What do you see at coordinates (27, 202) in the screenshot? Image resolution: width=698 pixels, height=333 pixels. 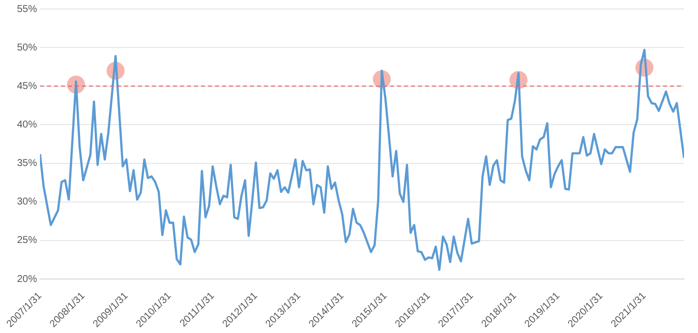 I see `y-tick-label: 30%` at bounding box center [27, 202].